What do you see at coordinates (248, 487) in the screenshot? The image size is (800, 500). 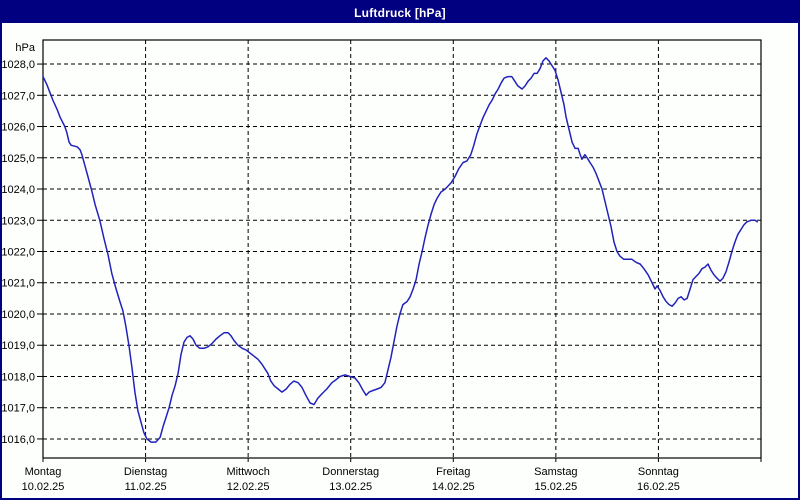 I see `x-date-label: 12.02.25` at bounding box center [248, 487].